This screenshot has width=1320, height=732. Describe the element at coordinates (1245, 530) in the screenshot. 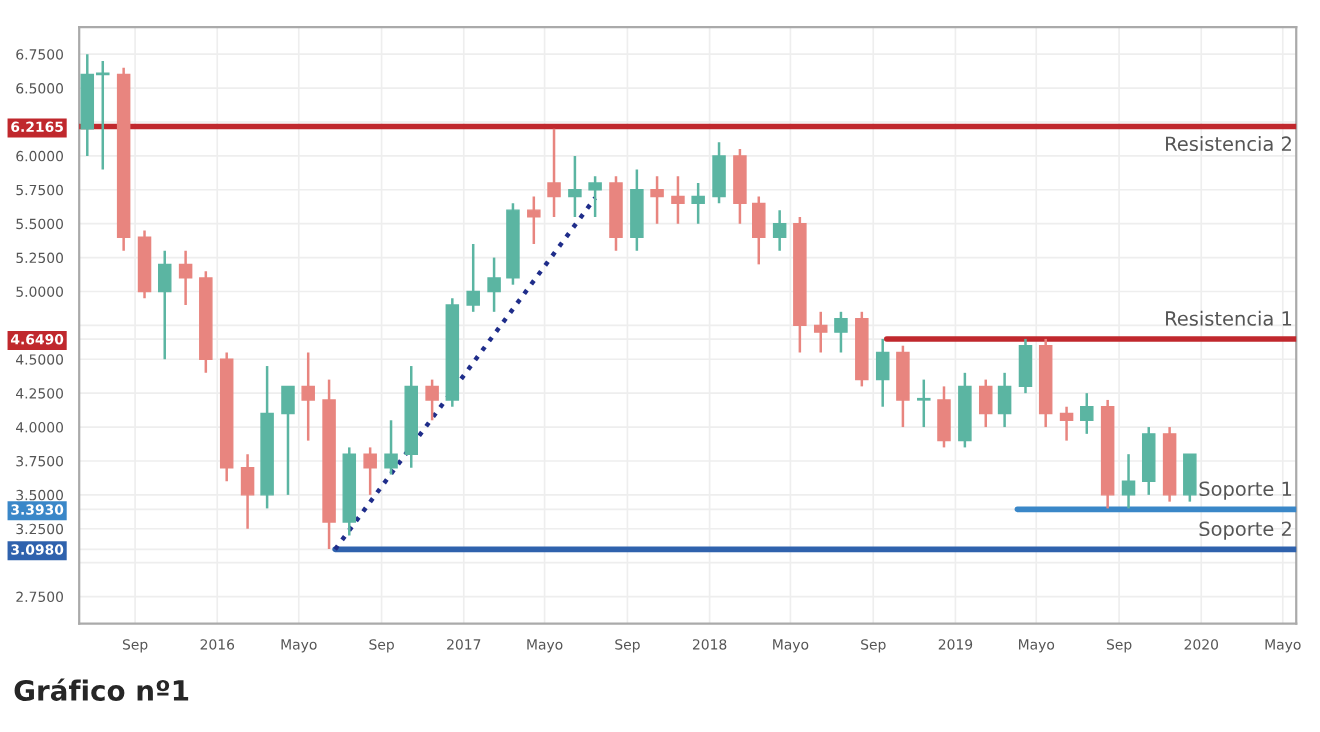

I see `series-label: Soporte 2` at that location.